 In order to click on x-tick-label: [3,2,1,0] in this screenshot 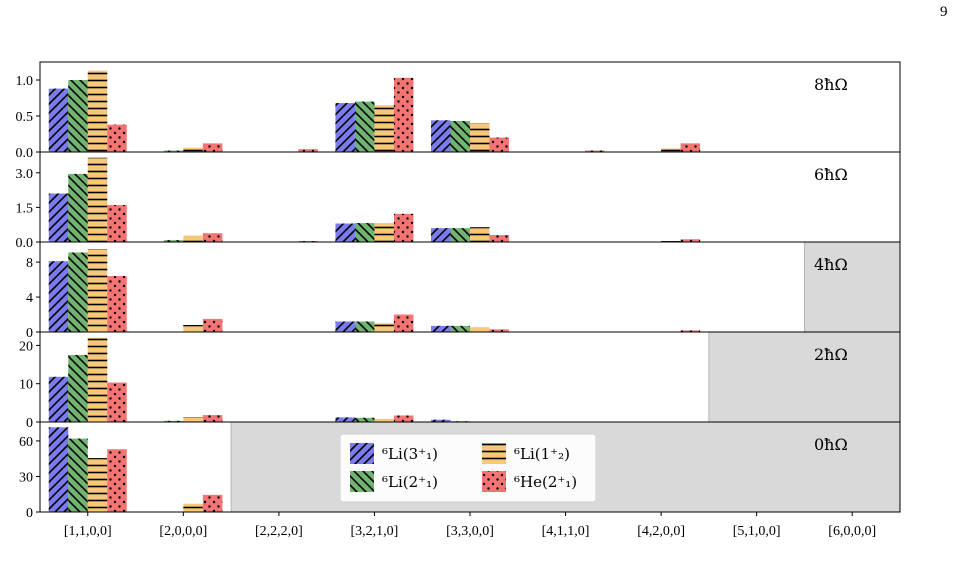, I will do `click(375, 531)`.